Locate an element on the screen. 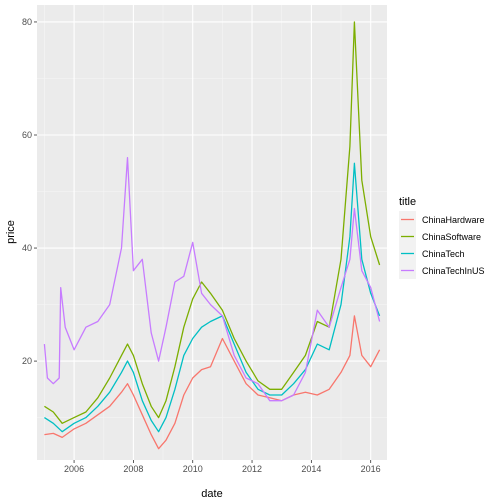 The width and height of the screenshot is (504, 504). legend-label: ChinaSoftware is located at coordinates (451, 237).